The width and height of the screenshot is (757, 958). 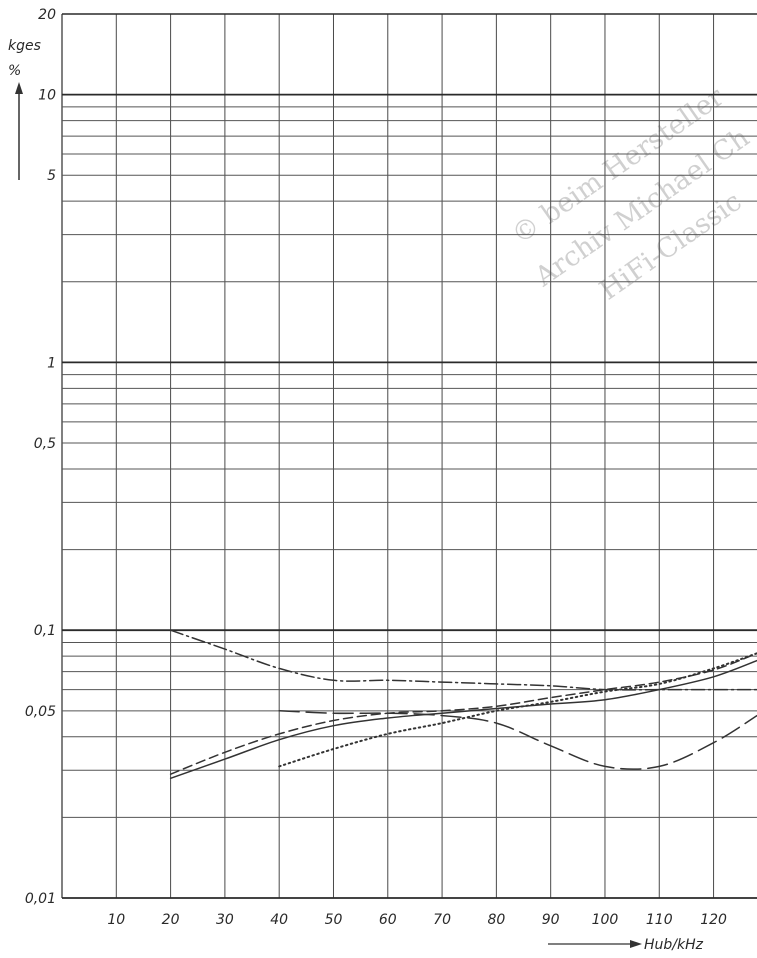 I want to click on x-tick-label: 70, so click(x=442, y=920).